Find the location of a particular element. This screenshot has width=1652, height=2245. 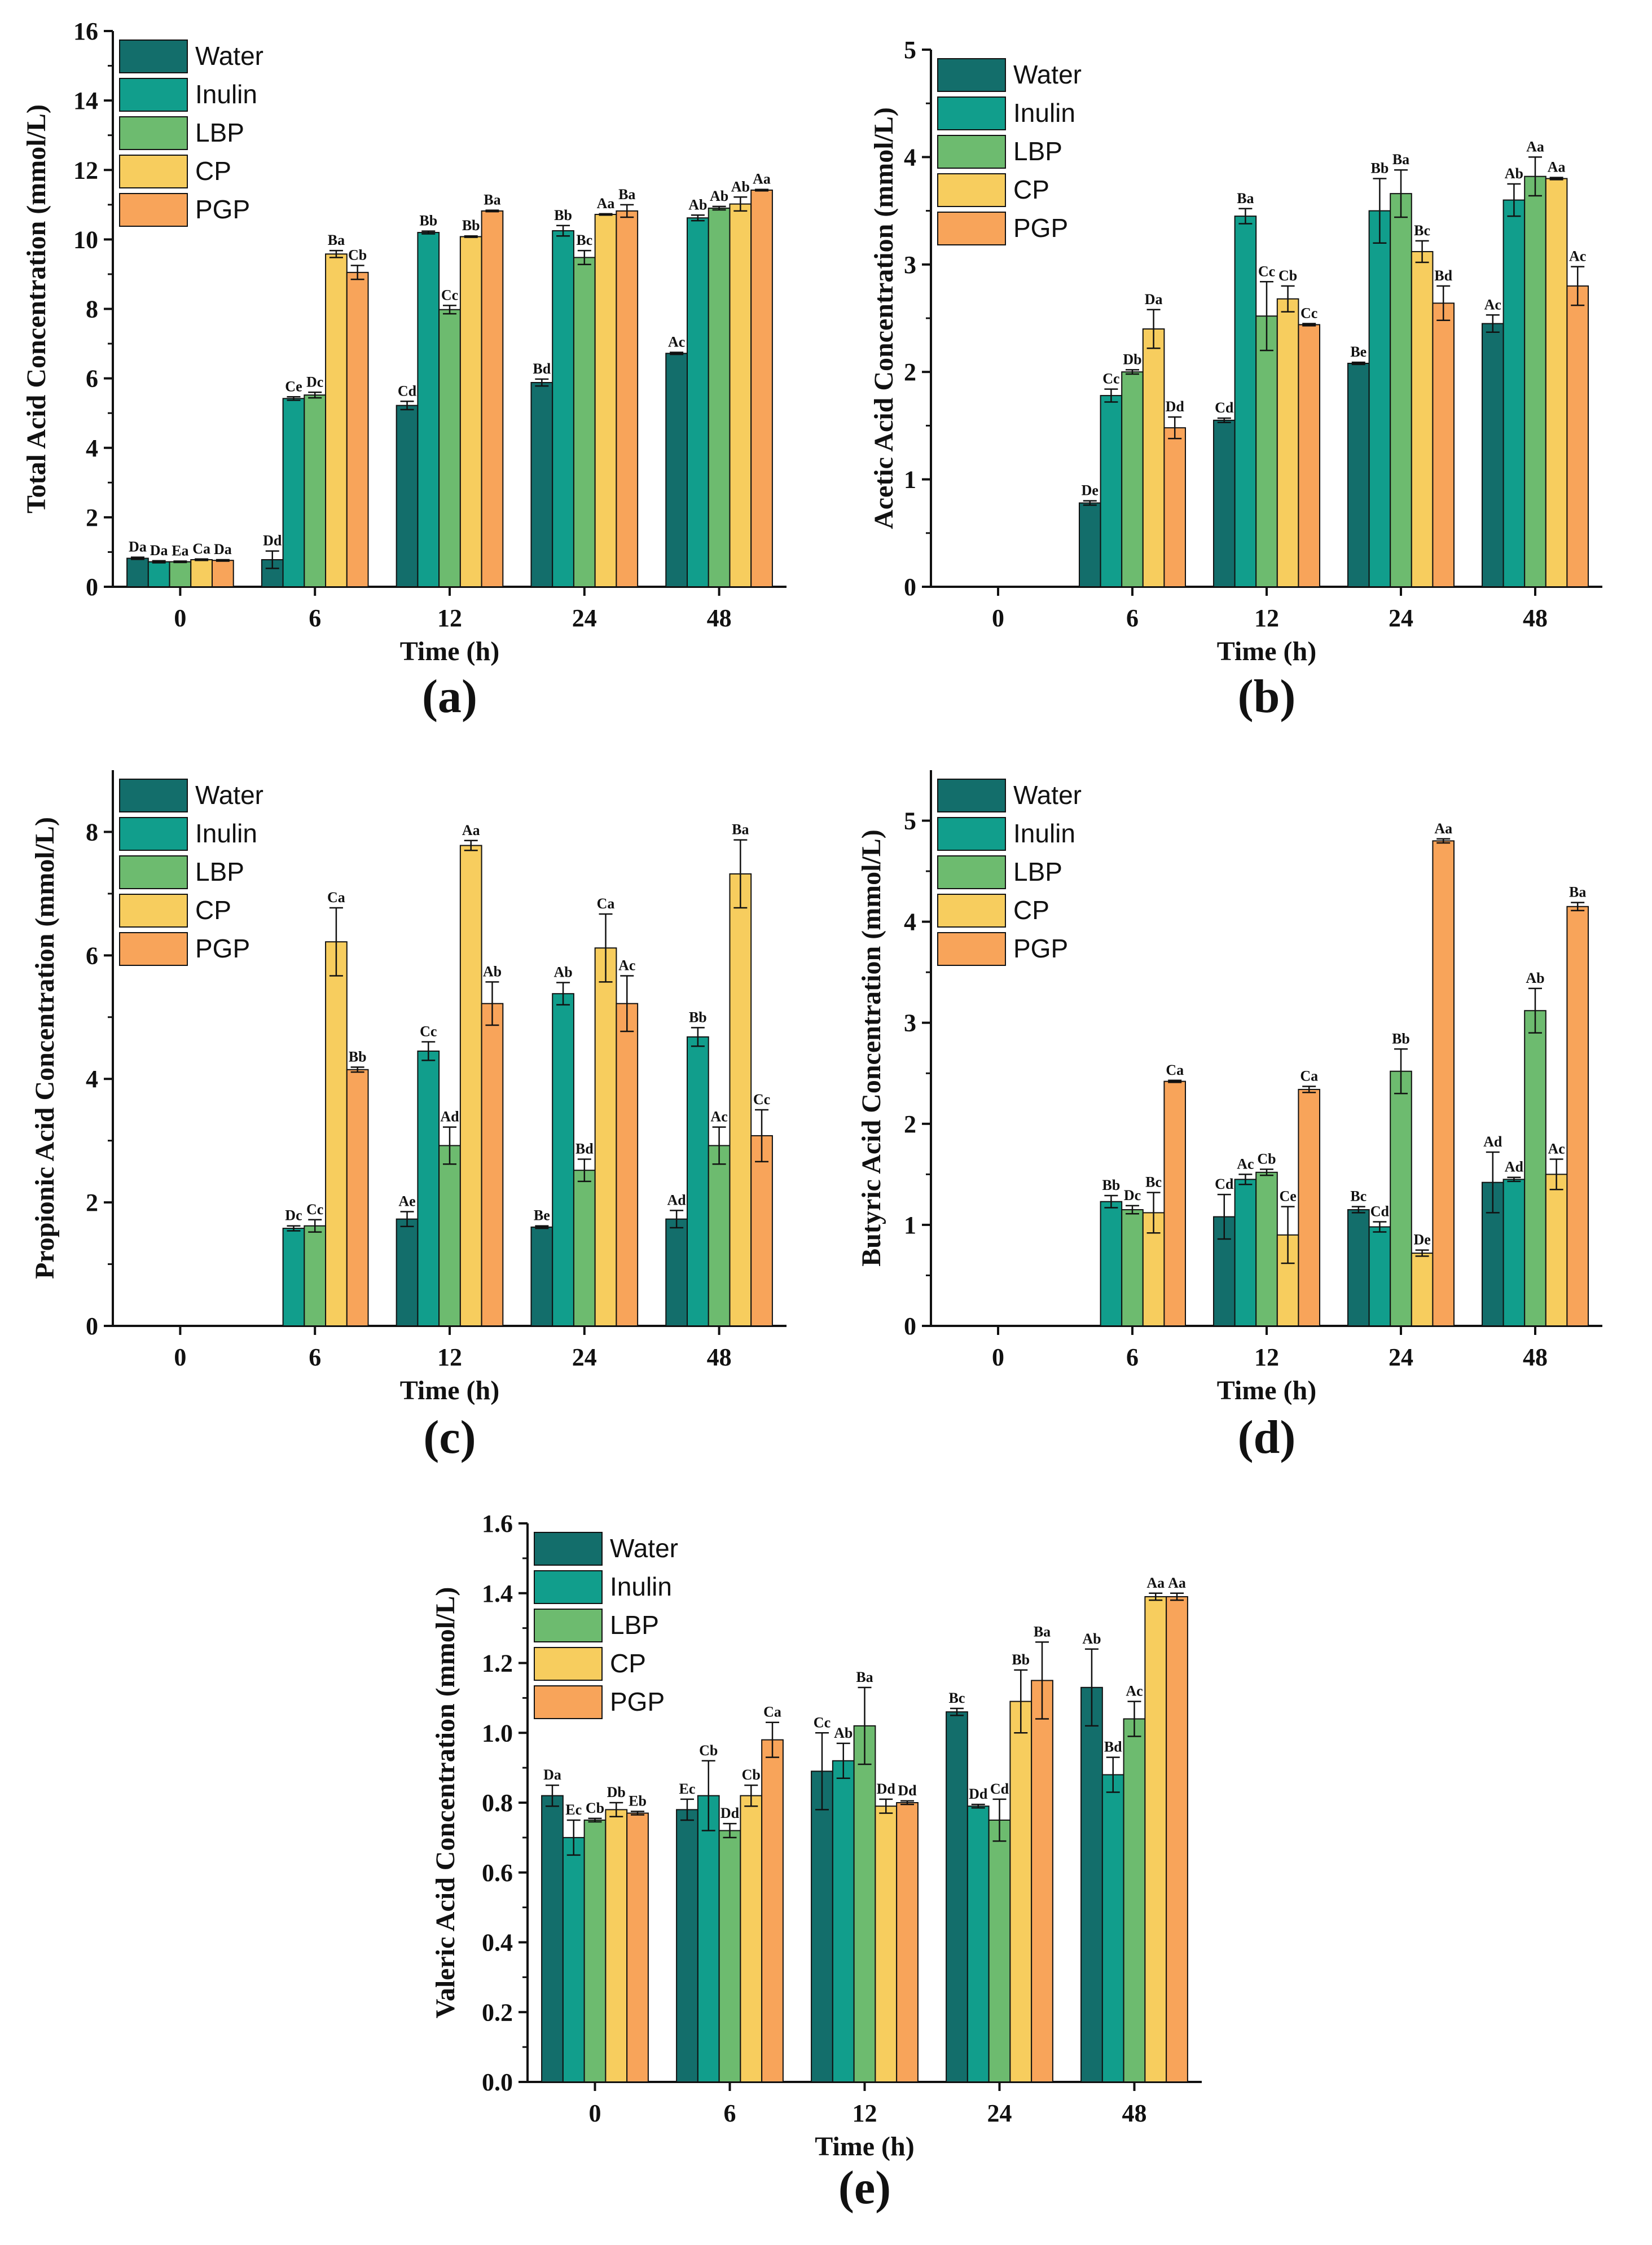

y-tick-label: 12 is located at coordinates (86, 170).